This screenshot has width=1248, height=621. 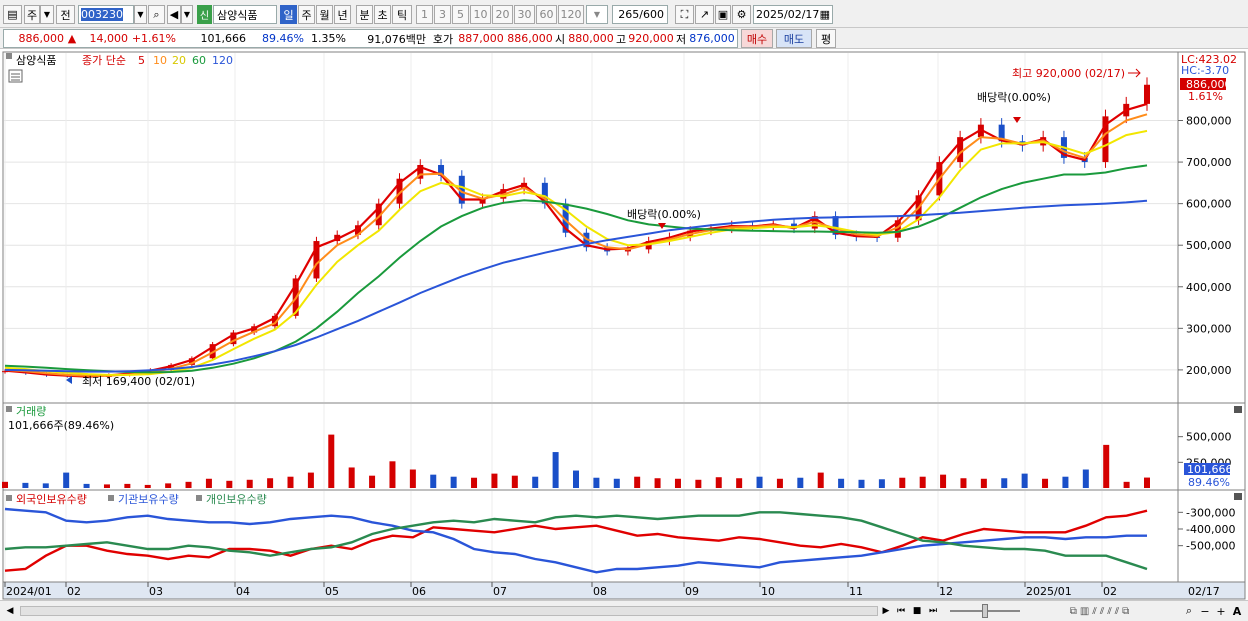 I want to click on zoom-out-icon: −, so click(x=1205, y=611).